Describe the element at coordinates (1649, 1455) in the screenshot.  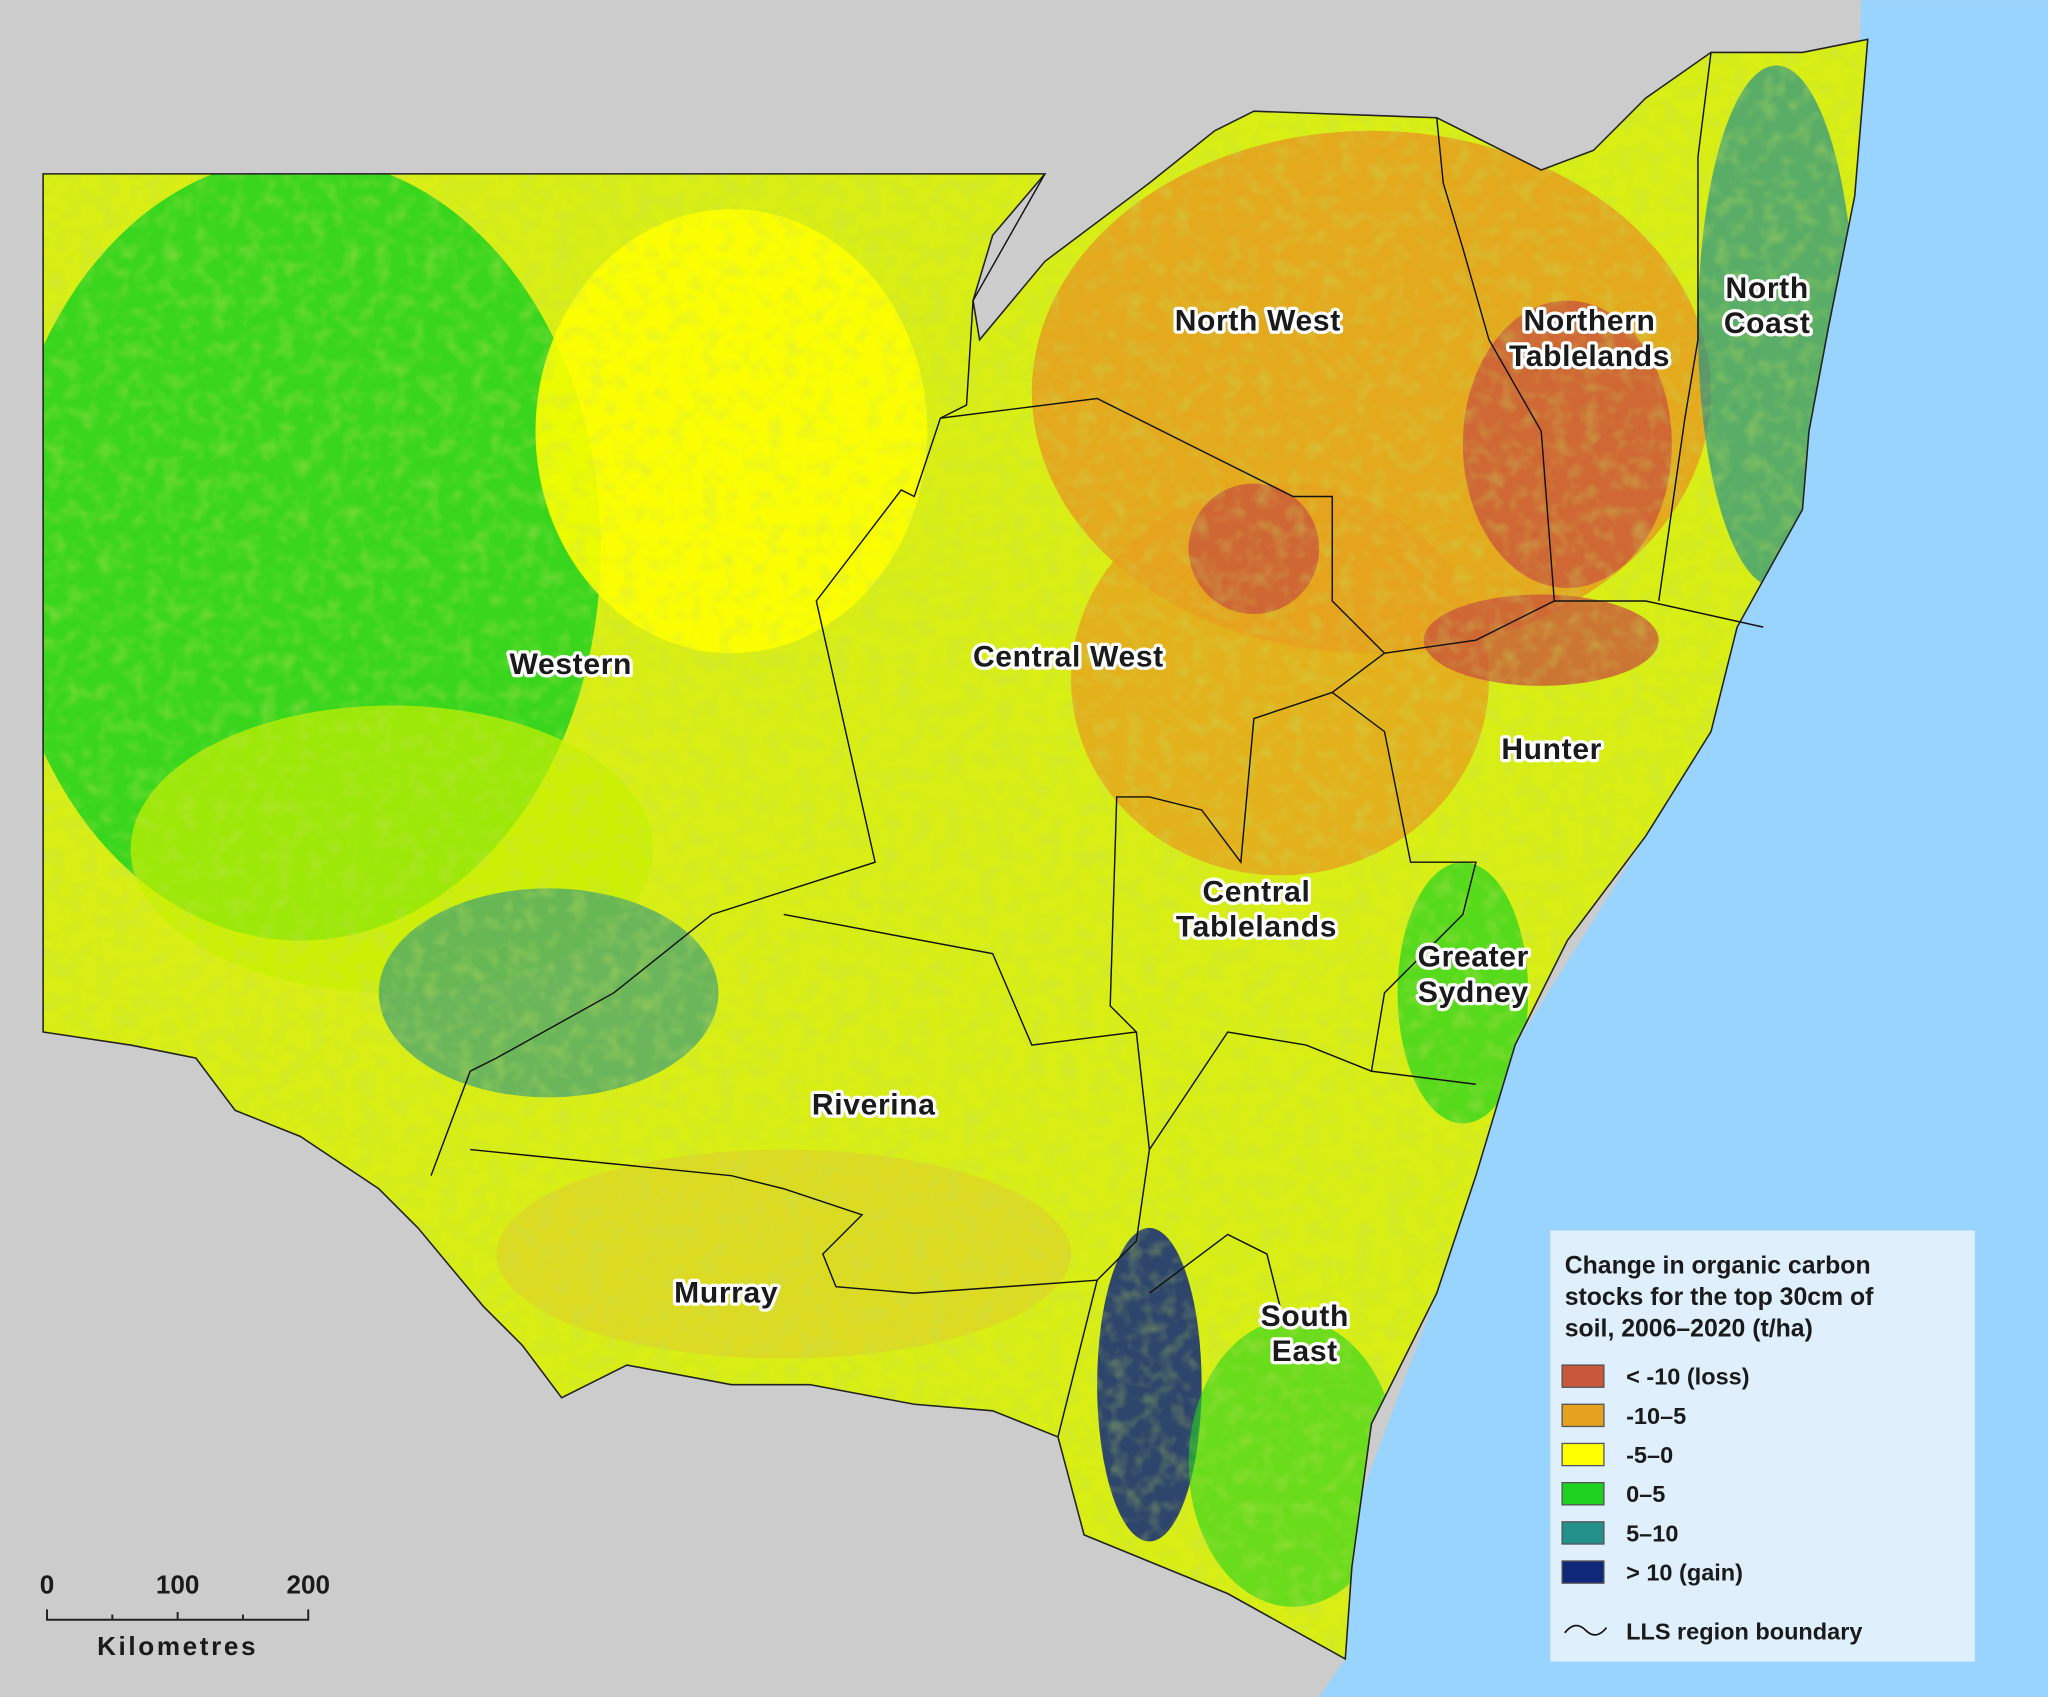
I see `legend-label: -5–0` at that location.